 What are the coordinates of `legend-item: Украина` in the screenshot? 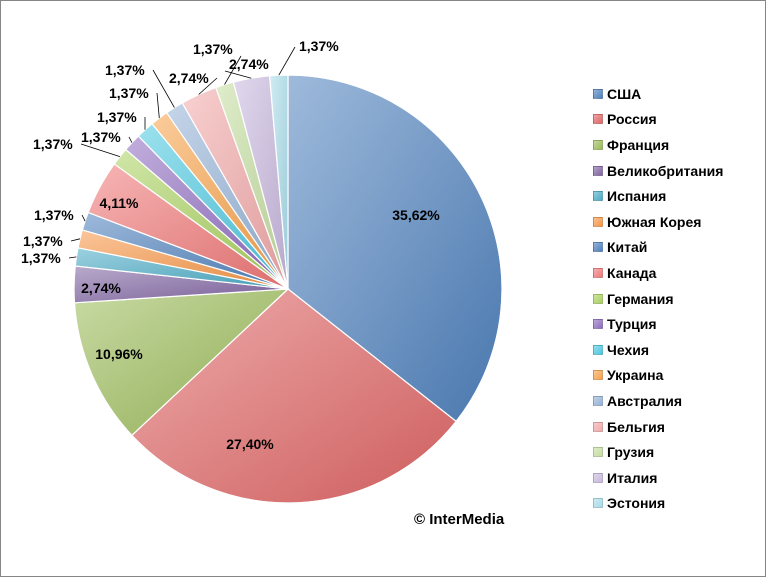 It's located at (658, 376).